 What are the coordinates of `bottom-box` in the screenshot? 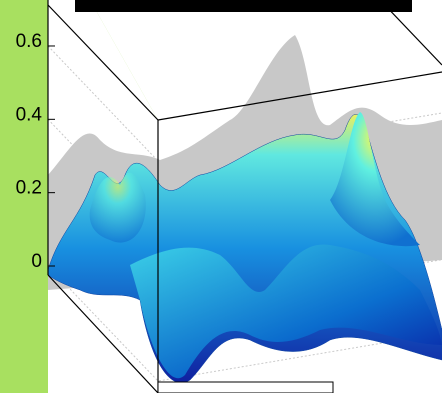 It's located at (245, 387).